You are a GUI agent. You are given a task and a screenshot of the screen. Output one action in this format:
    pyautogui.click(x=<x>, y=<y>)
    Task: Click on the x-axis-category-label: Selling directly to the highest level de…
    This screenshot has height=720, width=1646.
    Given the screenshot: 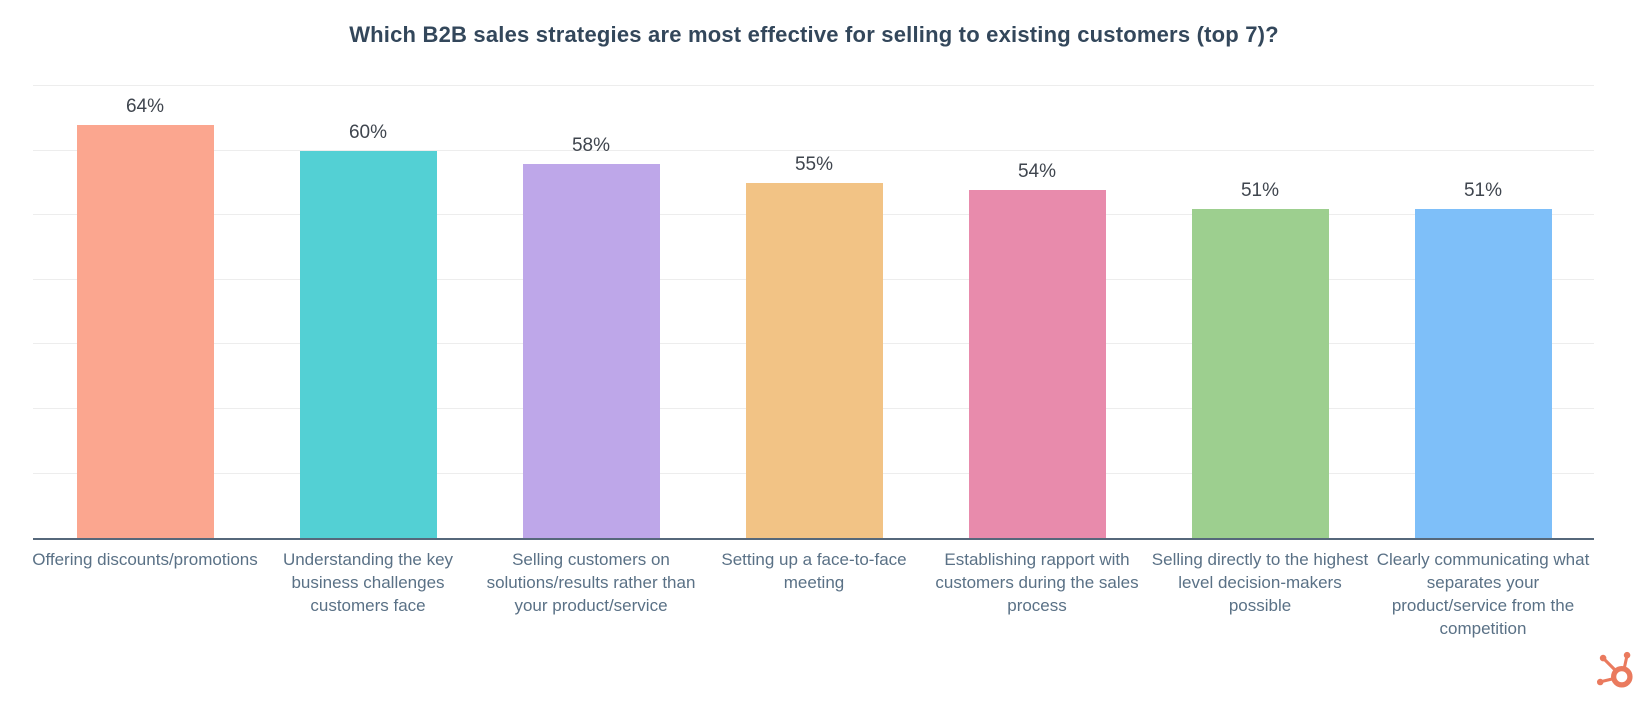 What is the action you would take?
    pyautogui.click(x=1260, y=582)
    